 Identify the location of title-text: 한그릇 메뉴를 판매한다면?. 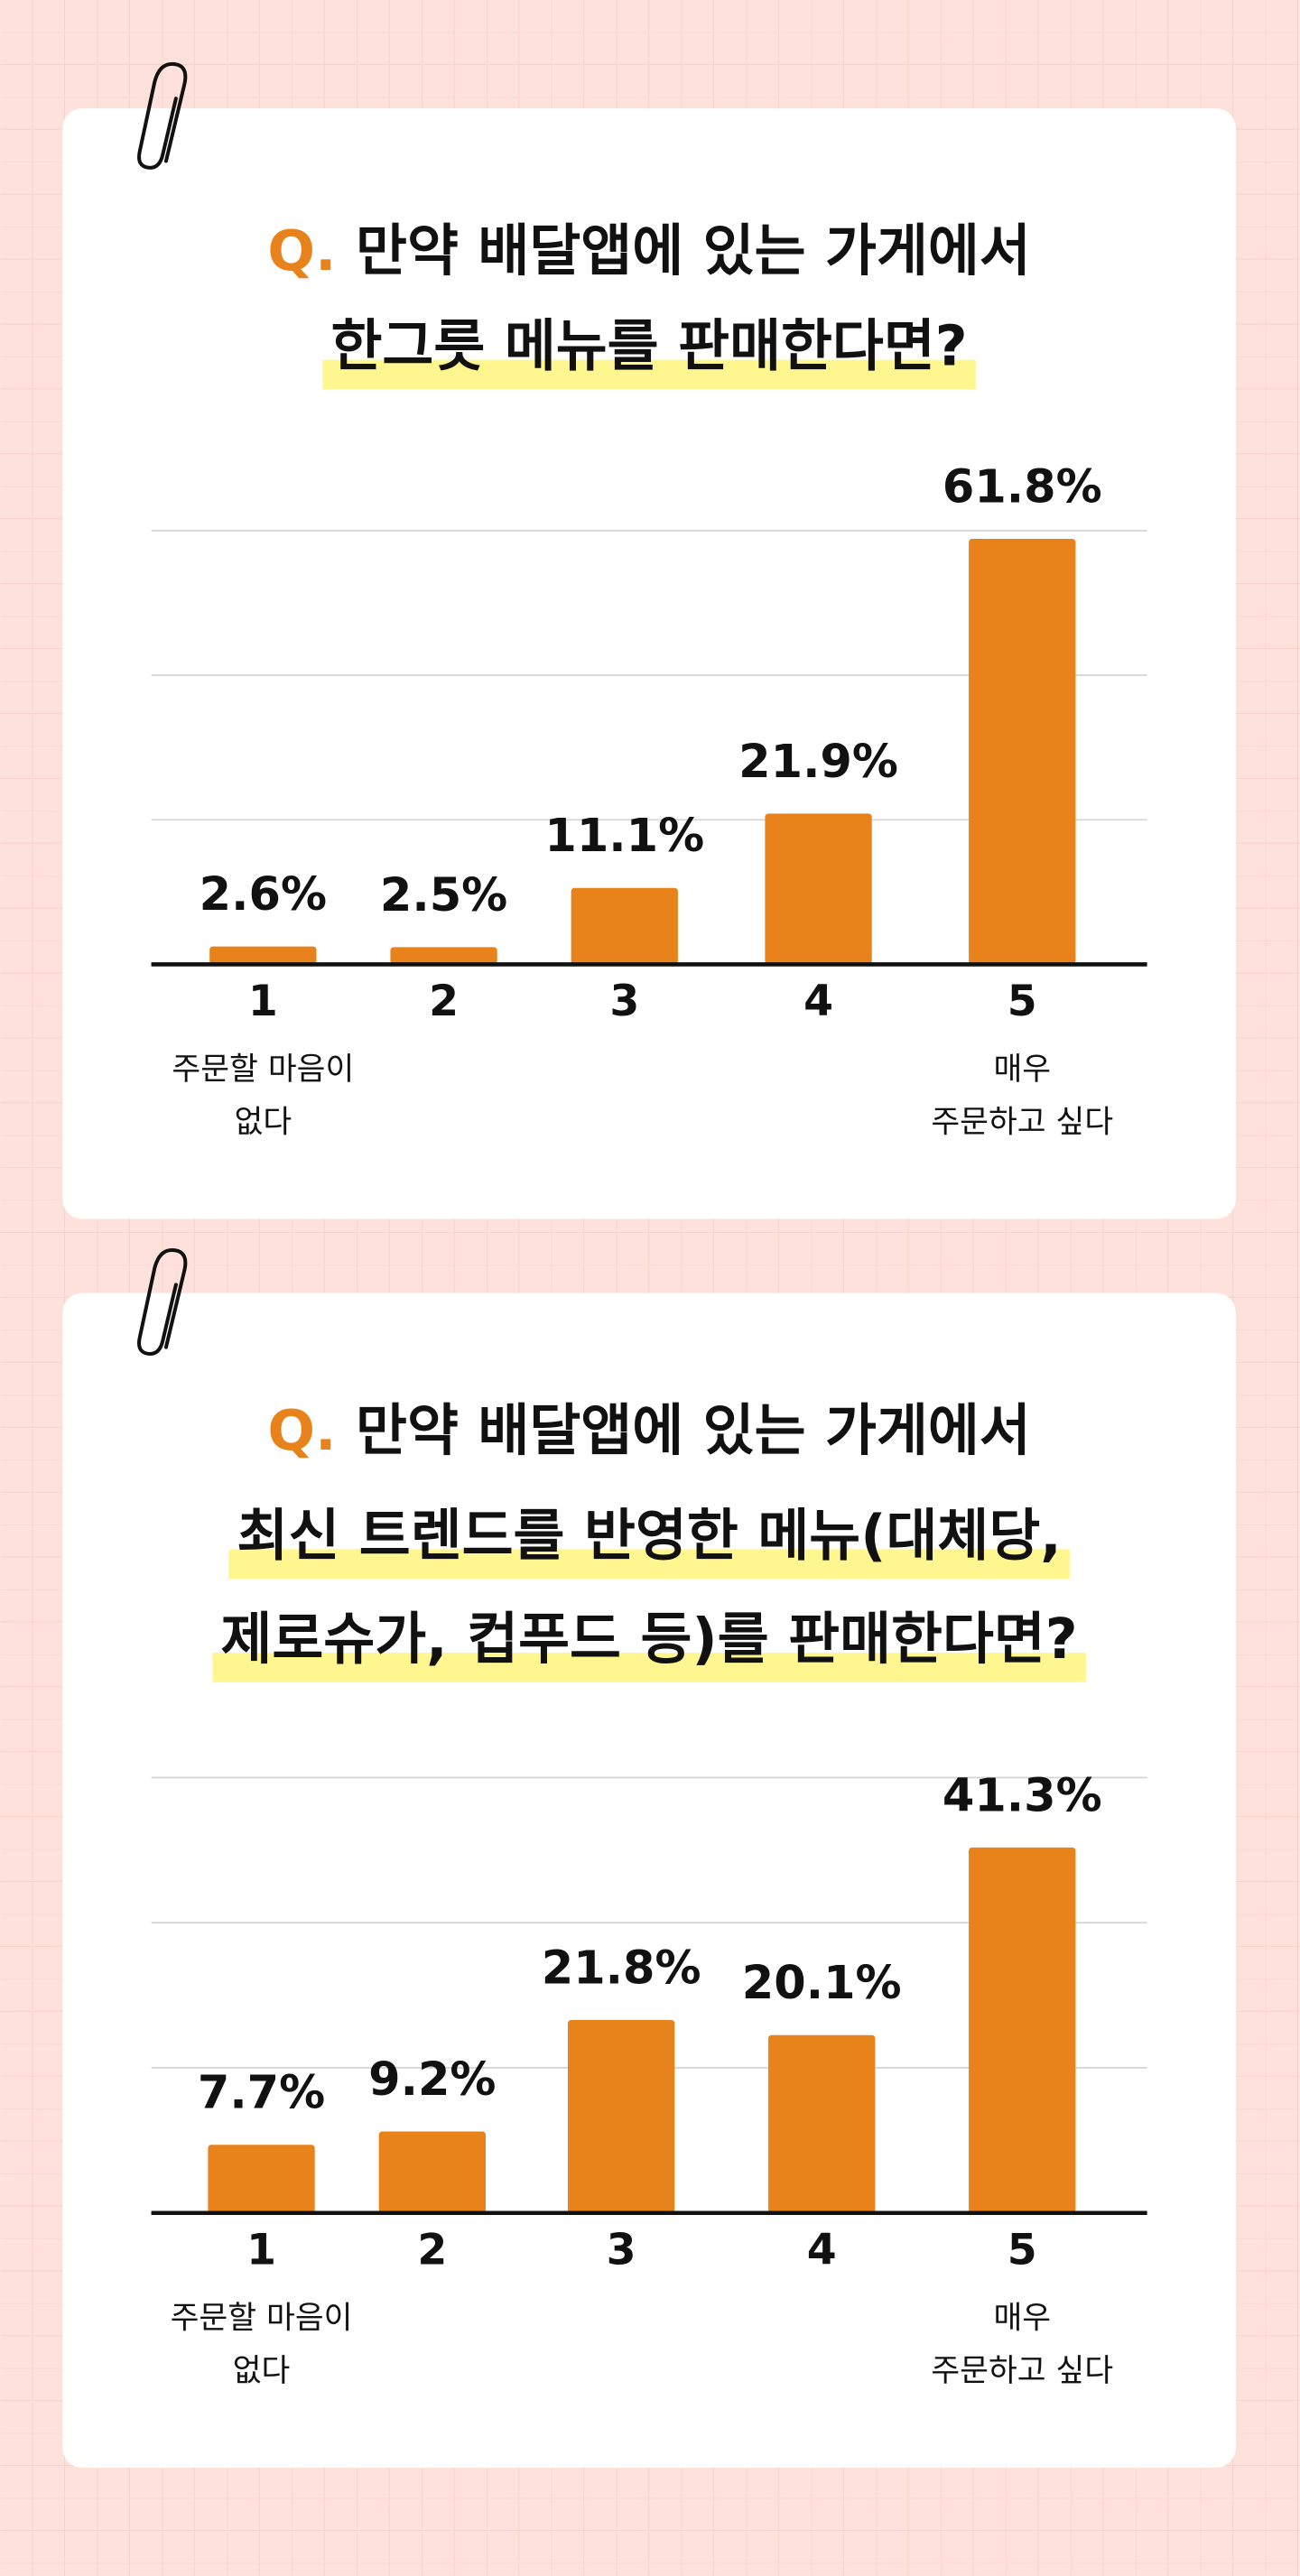
(649, 346).